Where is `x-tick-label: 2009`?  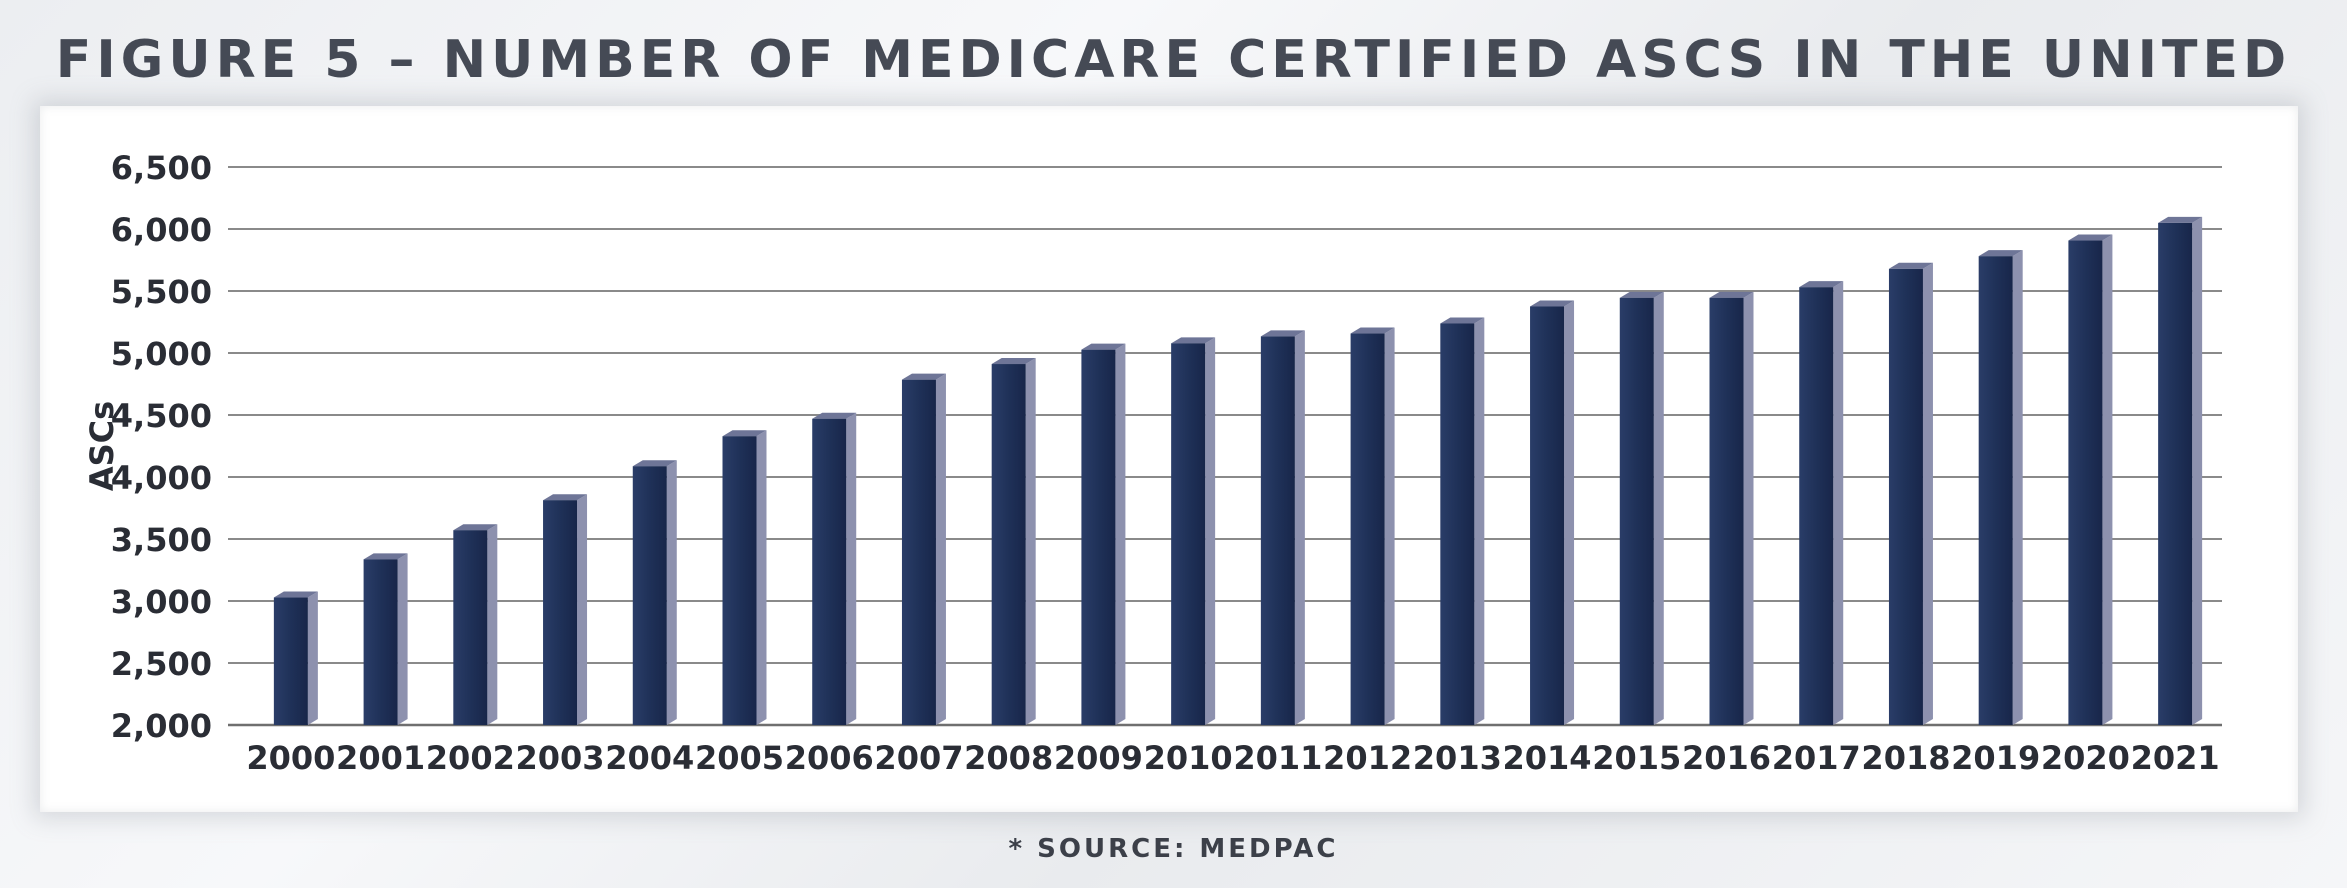
x-tick-label: 2009 is located at coordinates (1098, 758).